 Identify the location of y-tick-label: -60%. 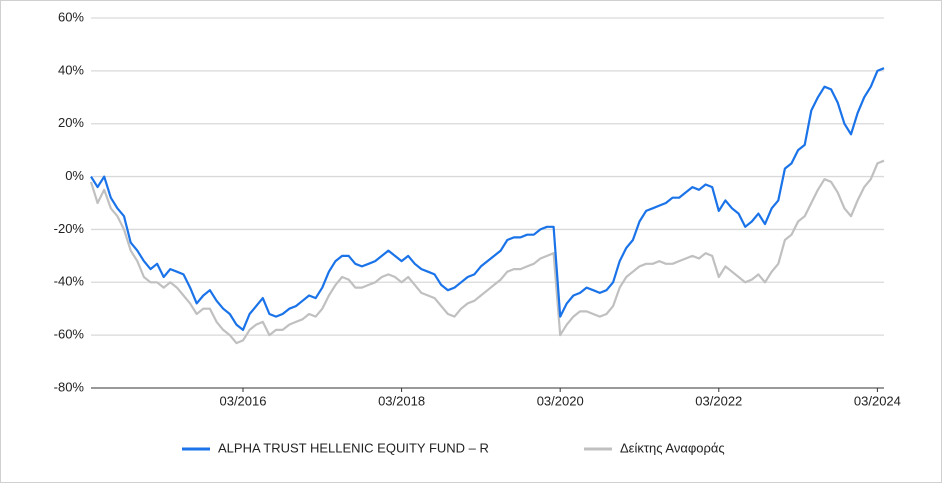
(69, 334).